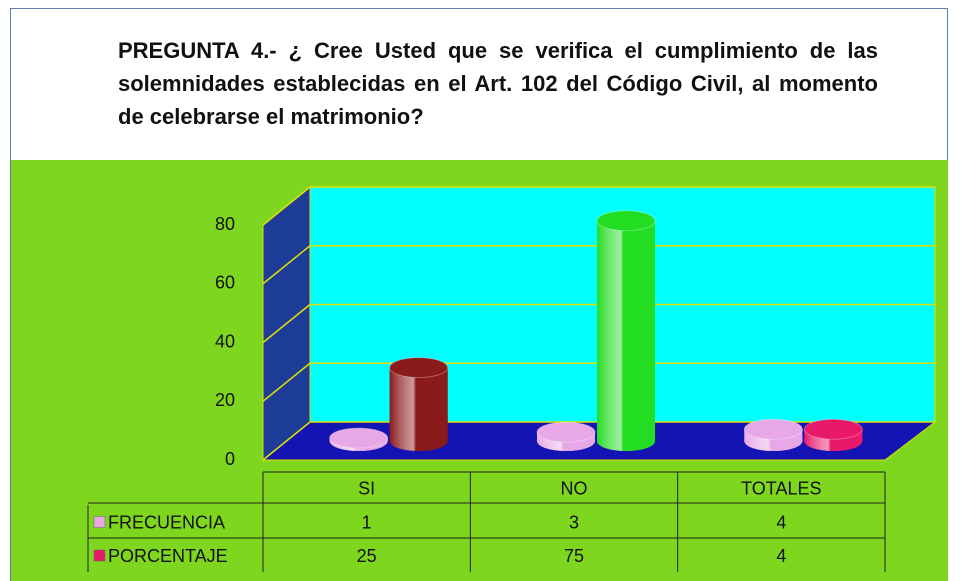 Image resolution: width=961 pixels, height=581 pixels. I want to click on y-tick-label: 80, so click(225, 224).